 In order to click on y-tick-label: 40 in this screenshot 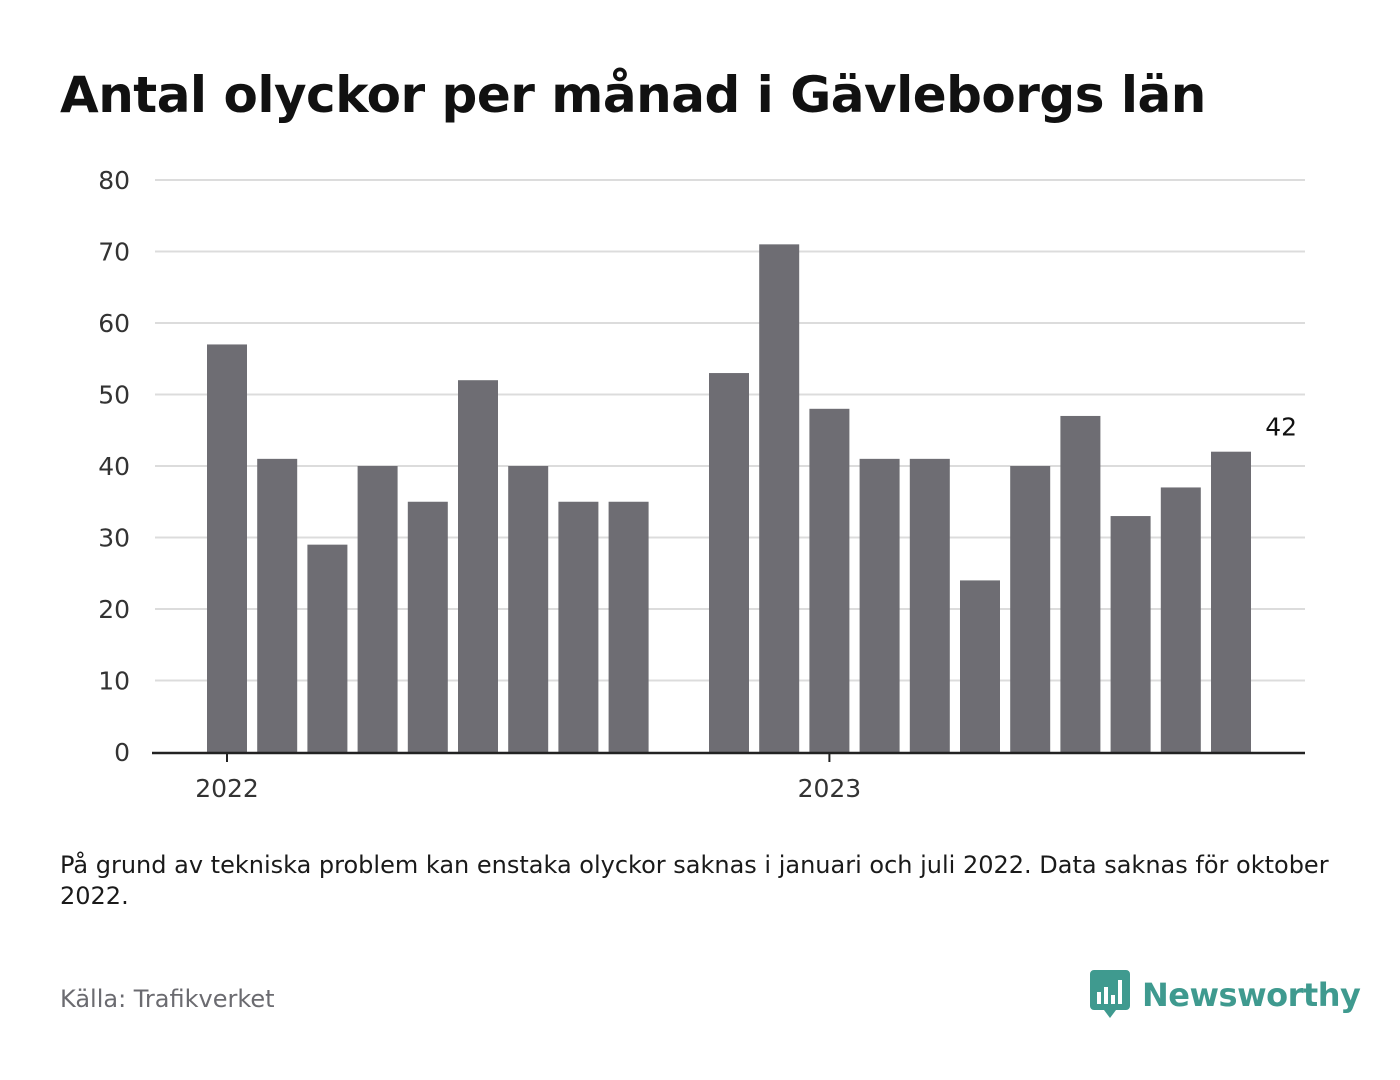, I will do `click(114, 466)`.